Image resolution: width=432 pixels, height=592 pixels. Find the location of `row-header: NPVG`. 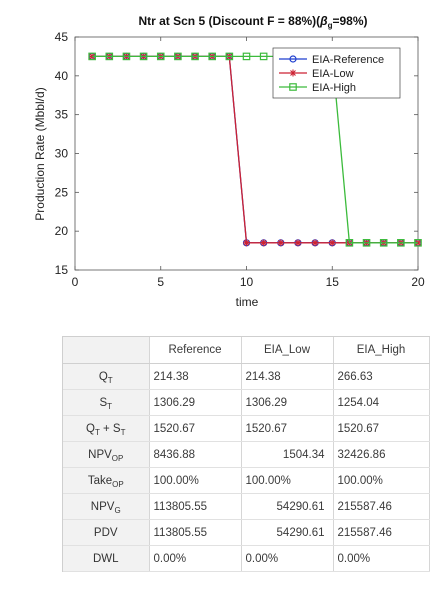

row-header: NPVG is located at coordinates (106, 506).